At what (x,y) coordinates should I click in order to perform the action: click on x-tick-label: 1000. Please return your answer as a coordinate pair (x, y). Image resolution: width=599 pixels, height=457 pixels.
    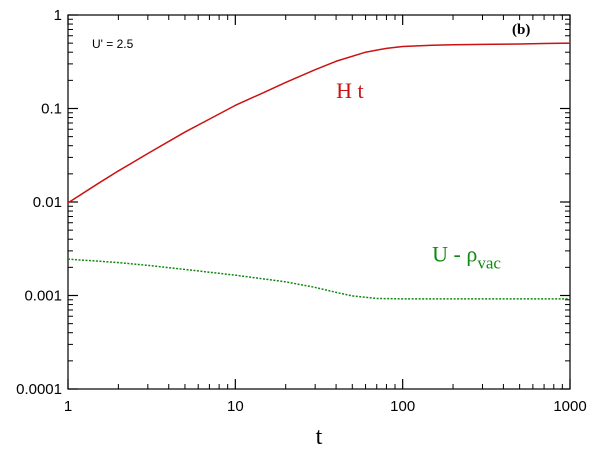
    Looking at the image, I should click on (569, 406).